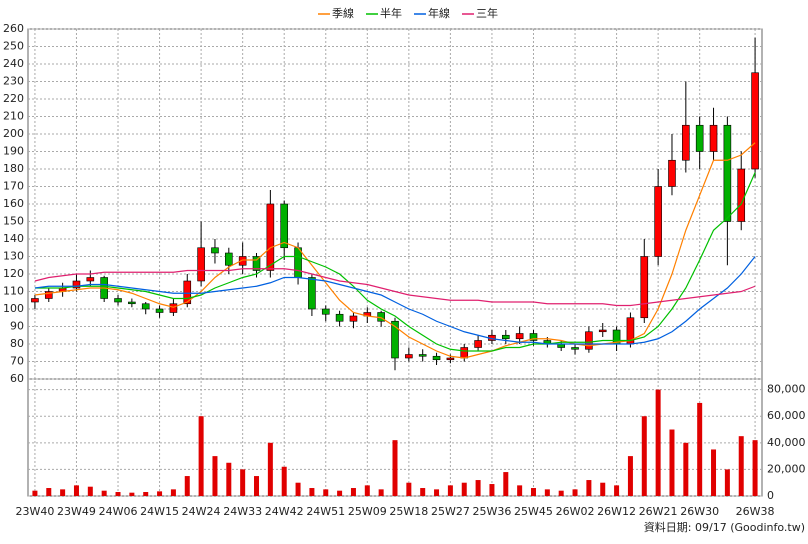 The height and width of the screenshot is (544, 808). I want to click on x-tick-label: 25W18, so click(408, 511).